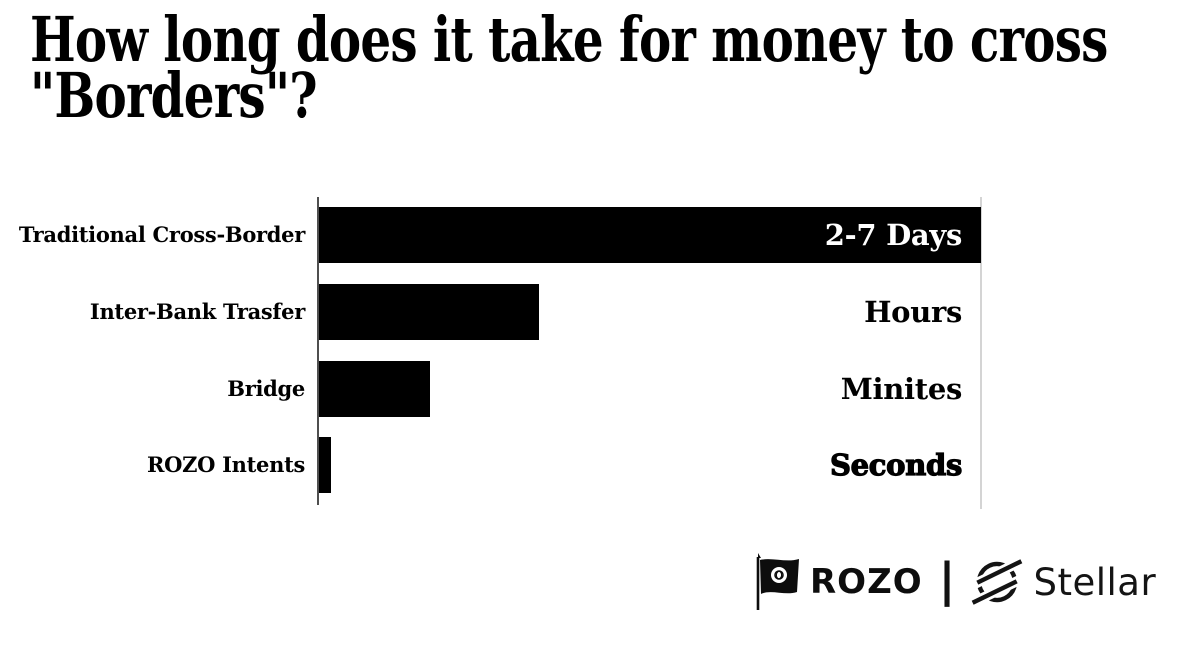  Describe the element at coordinates (901, 388) in the screenshot. I see `value-label: Minites` at that location.